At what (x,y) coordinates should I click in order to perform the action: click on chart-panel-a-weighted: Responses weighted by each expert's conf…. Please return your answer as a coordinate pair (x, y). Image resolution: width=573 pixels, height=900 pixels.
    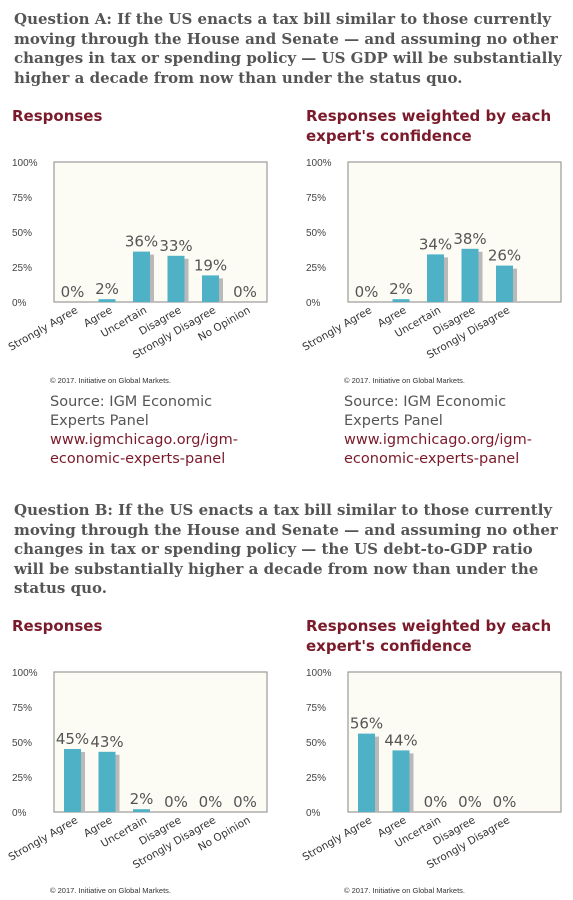
    Looking at the image, I should click on (436, 245).